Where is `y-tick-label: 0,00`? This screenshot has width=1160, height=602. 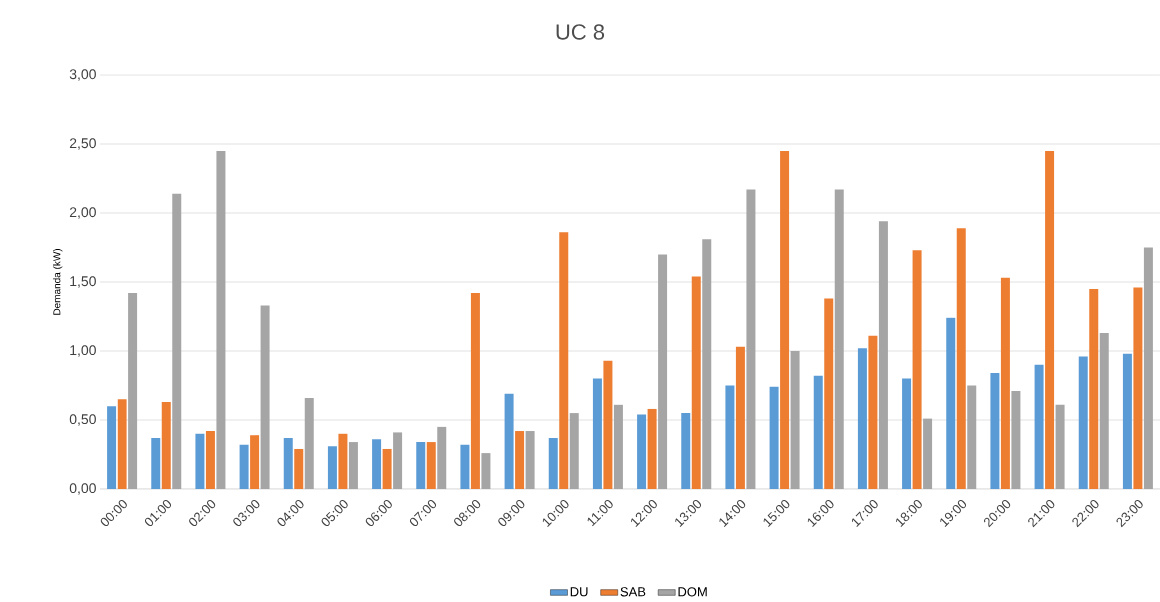
y-tick-label: 0,00 is located at coordinates (82, 489).